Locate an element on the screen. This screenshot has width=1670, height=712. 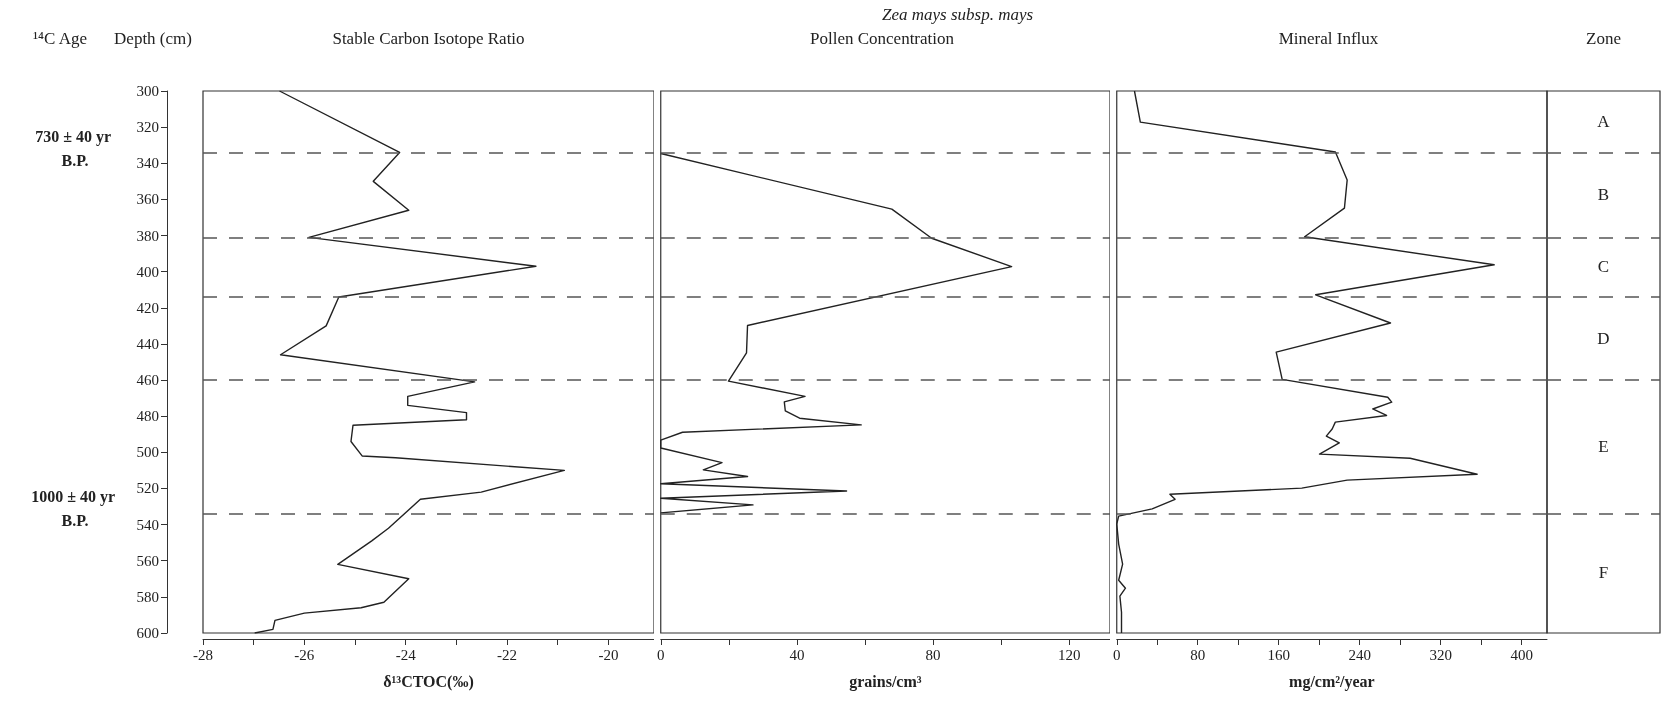
y-tick-label: 320 is located at coordinates (147, 127).